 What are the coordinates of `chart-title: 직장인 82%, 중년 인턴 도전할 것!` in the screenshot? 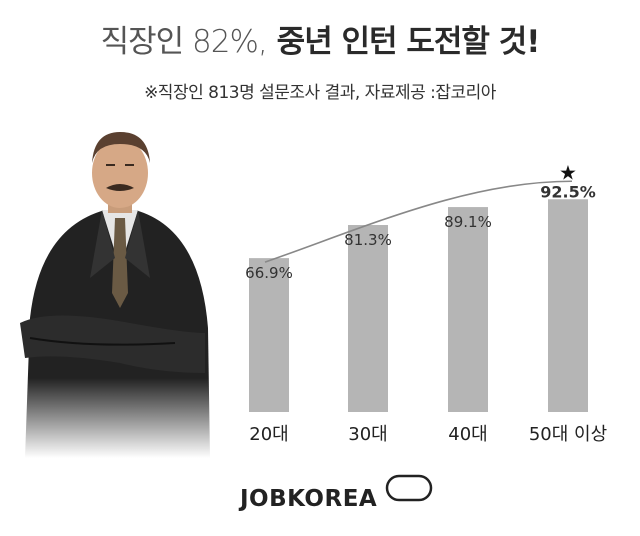 It's located at (320, 38).